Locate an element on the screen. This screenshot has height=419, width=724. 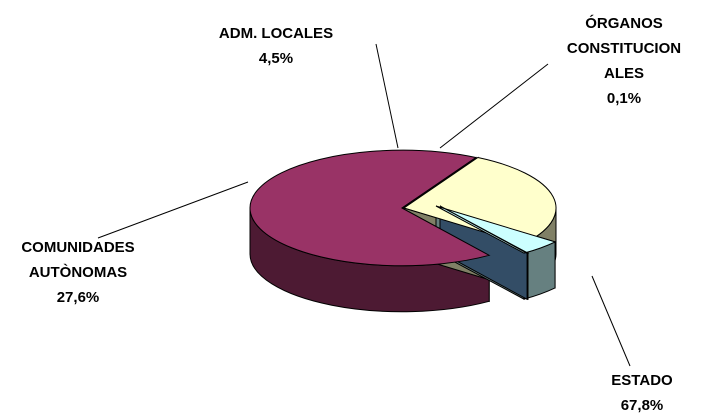
data-label-category: ÓRGANOS is located at coordinates (624, 23).